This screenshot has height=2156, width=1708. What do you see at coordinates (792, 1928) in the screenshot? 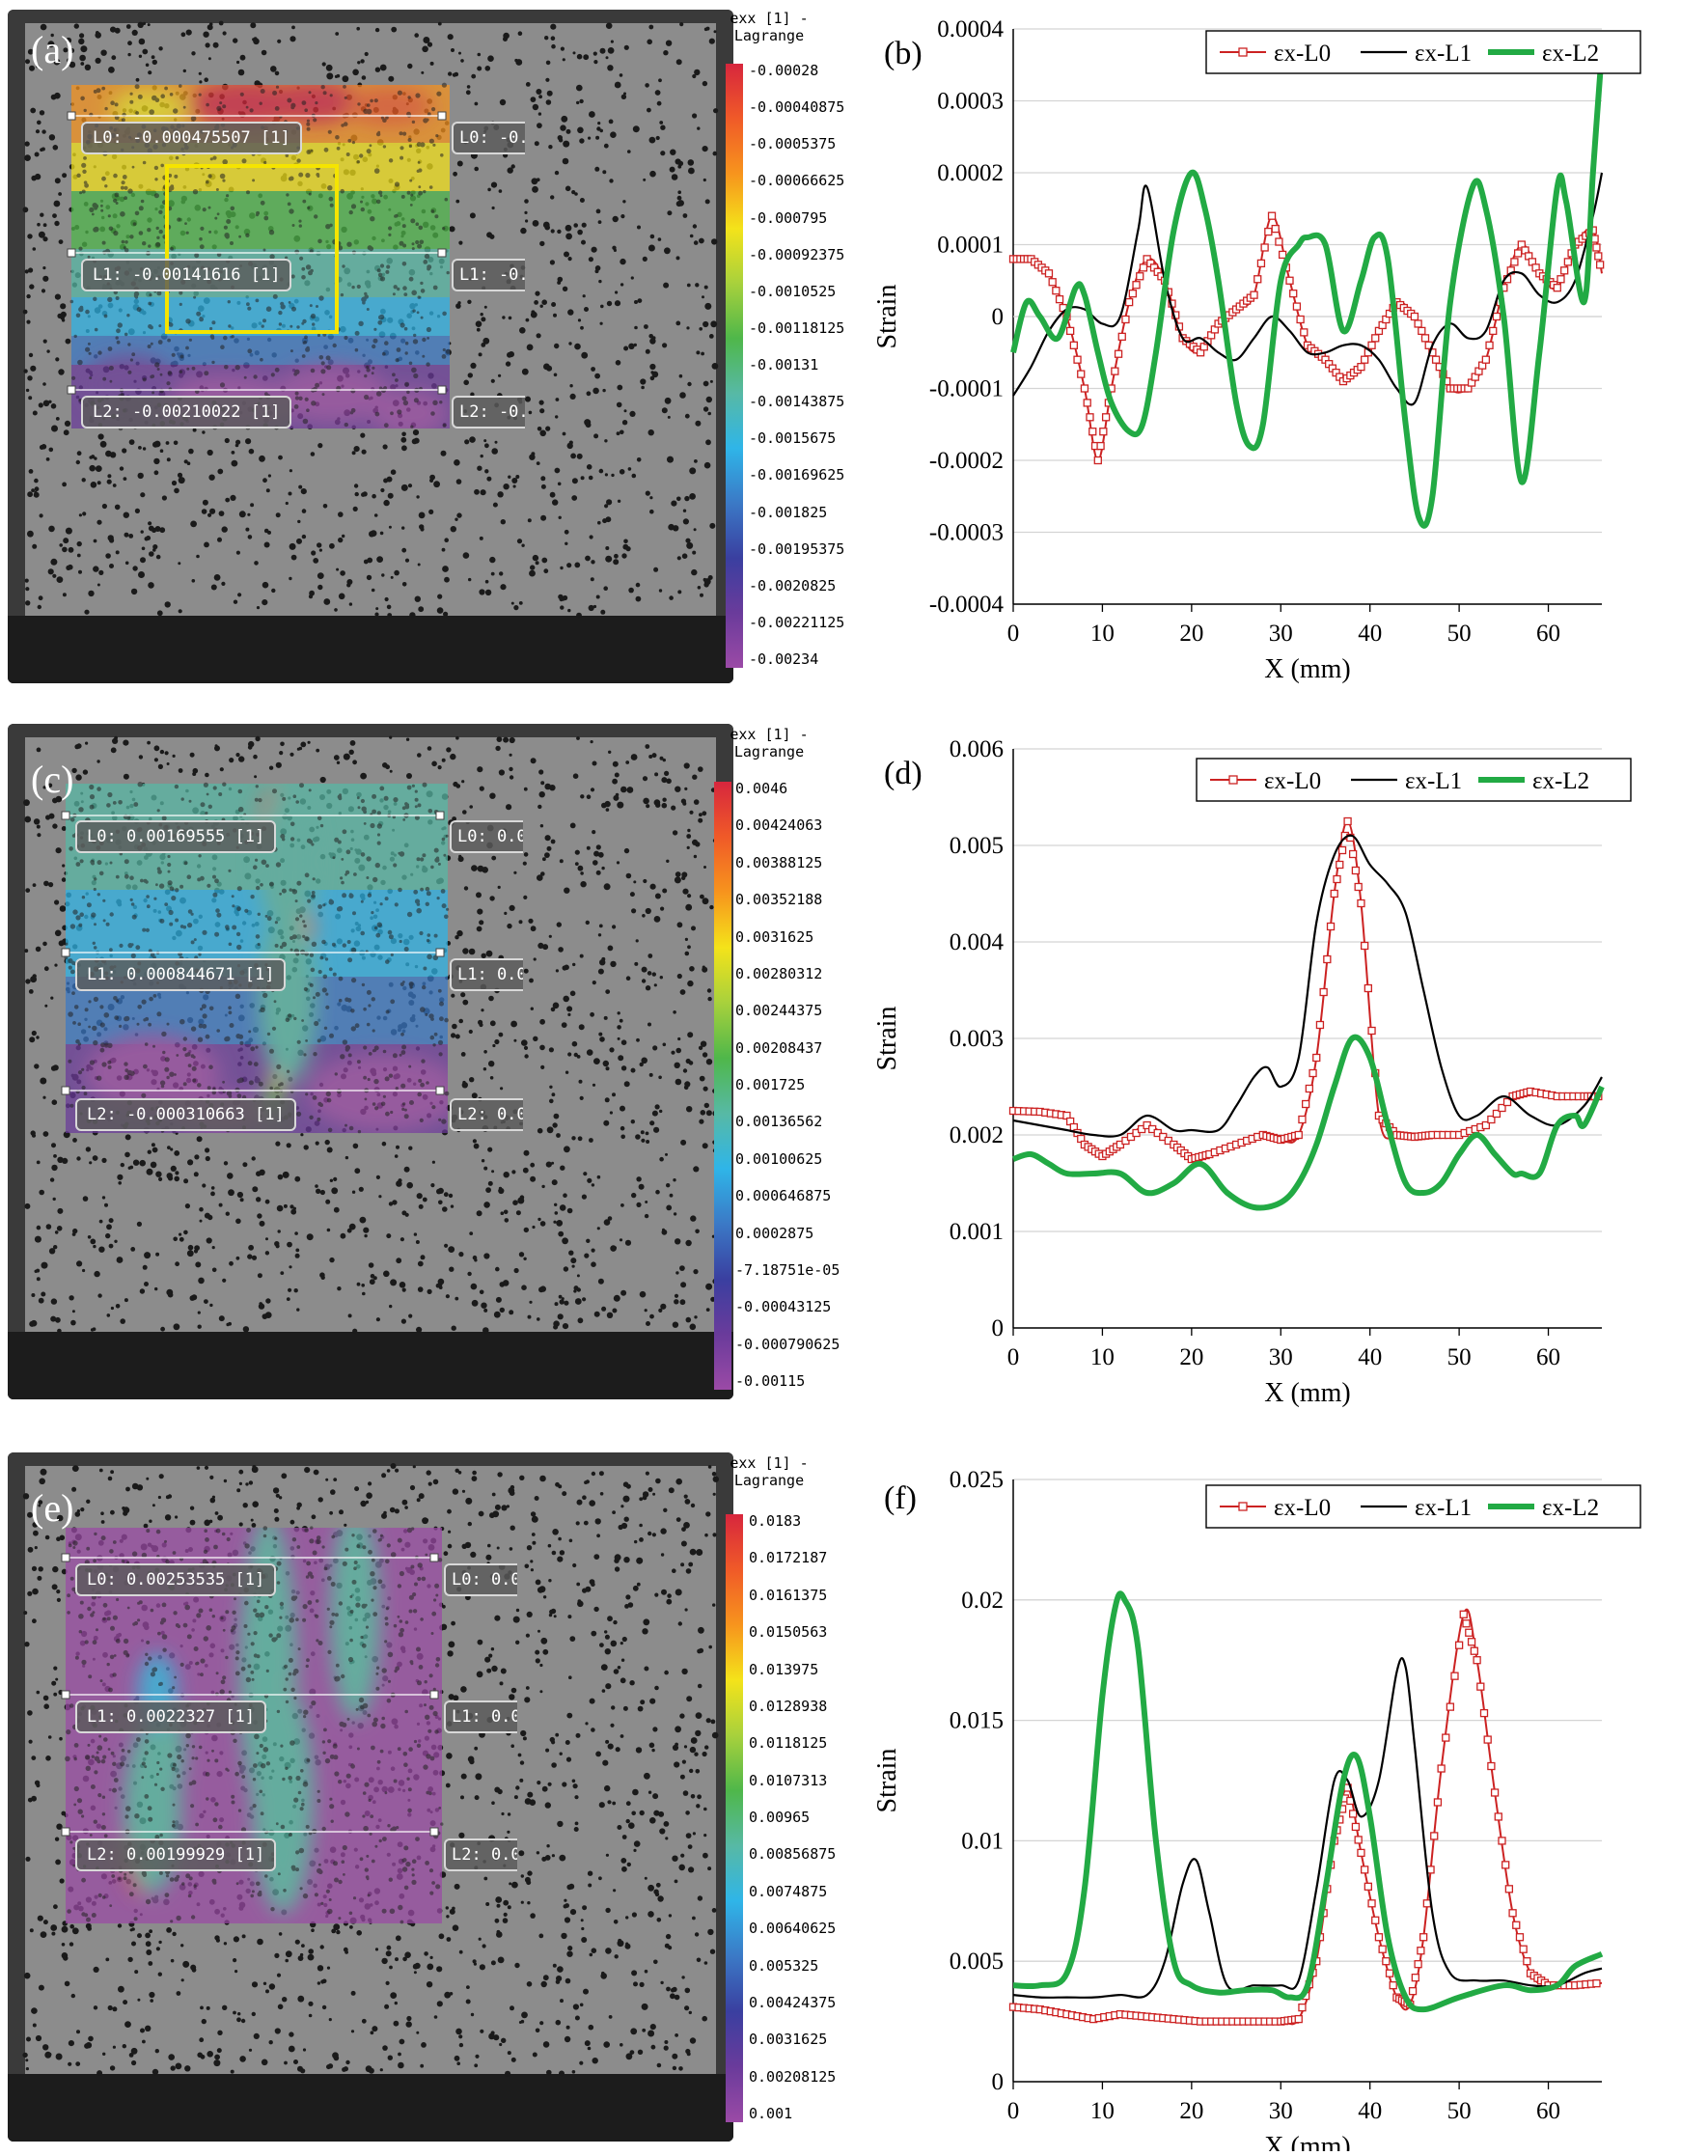
I see `colorbar-tick-label: 0.00640625` at bounding box center [792, 1928].